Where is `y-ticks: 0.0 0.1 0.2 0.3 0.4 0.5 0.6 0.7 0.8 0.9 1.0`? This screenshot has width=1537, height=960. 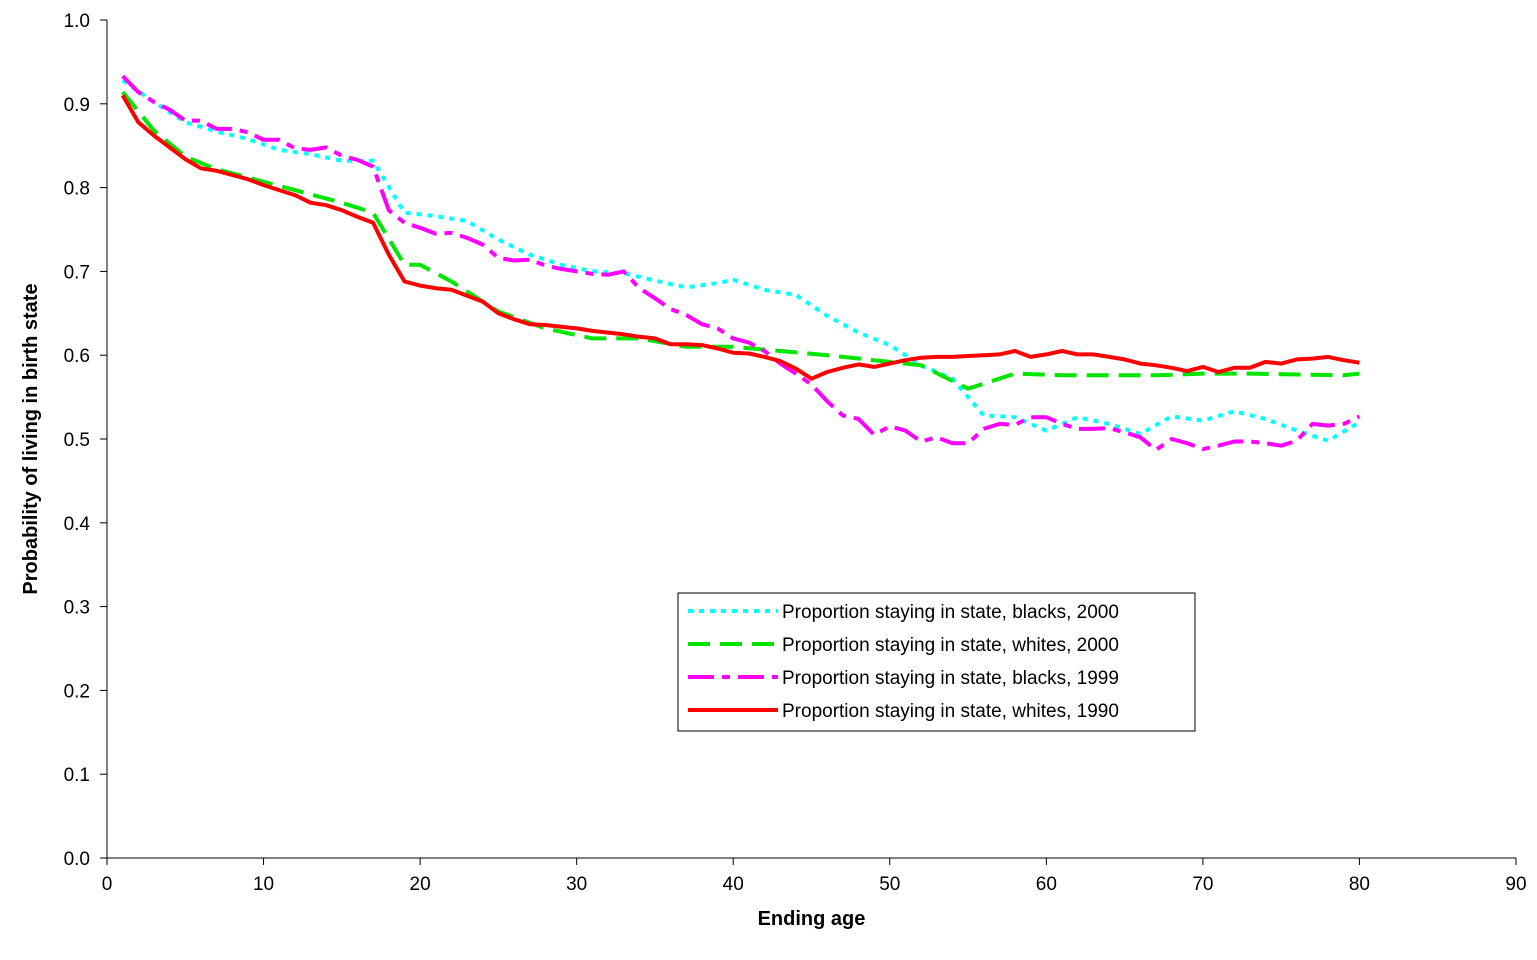
y-ticks: 0.0 0.1 0.2 0.3 0.4 0.5 0.6 0.7 0.8 0.9 1.0 is located at coordinates (85, 440).